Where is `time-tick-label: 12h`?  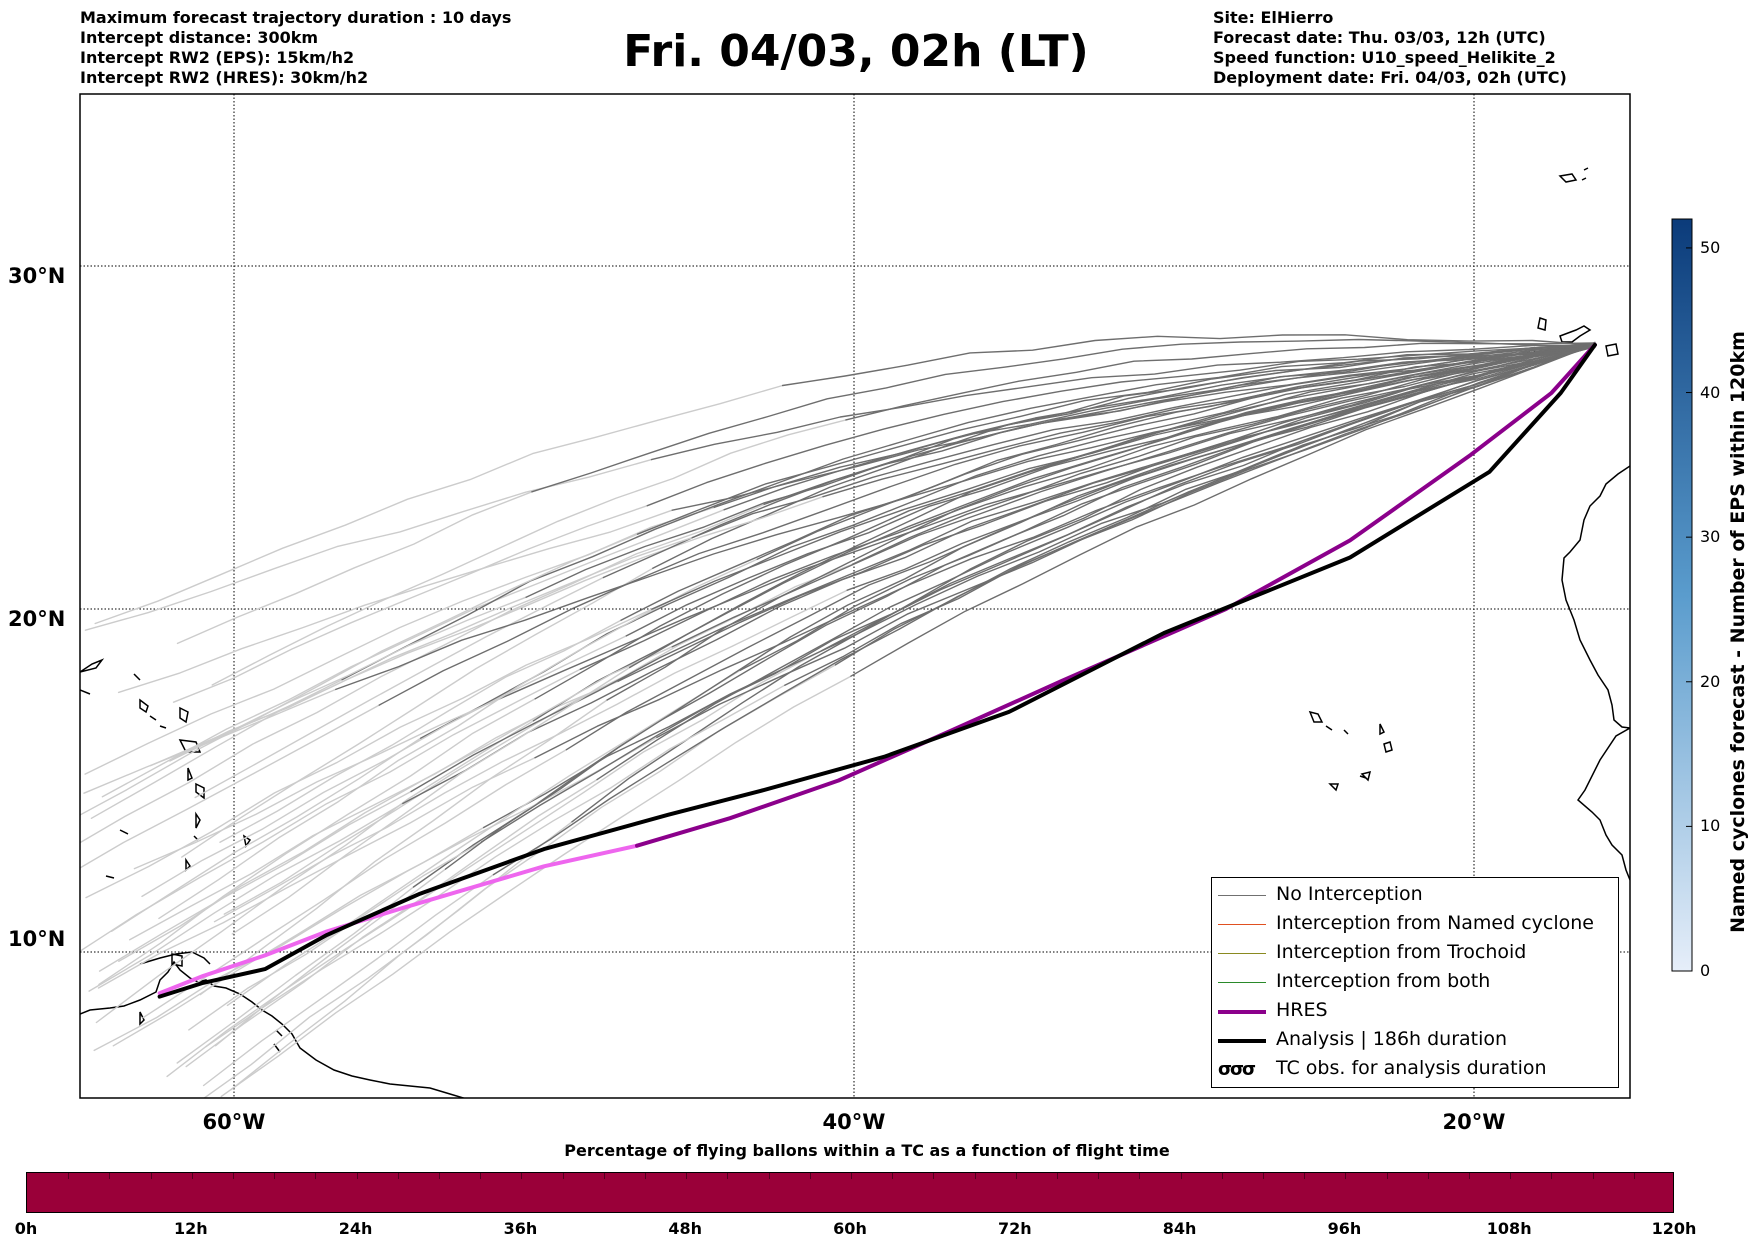 time-tick-label: 12h is located at coordinates (190, 1228).